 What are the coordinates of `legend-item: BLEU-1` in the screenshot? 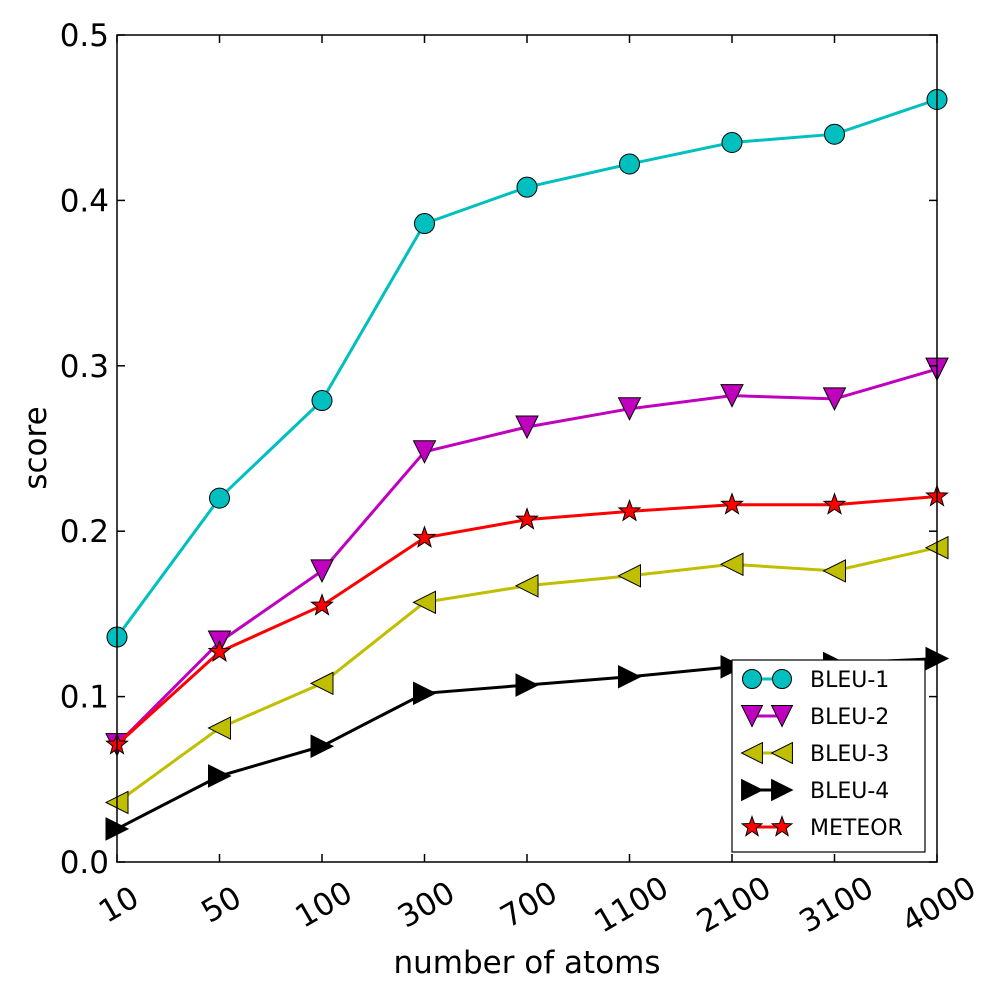 It's located at (815, 680).